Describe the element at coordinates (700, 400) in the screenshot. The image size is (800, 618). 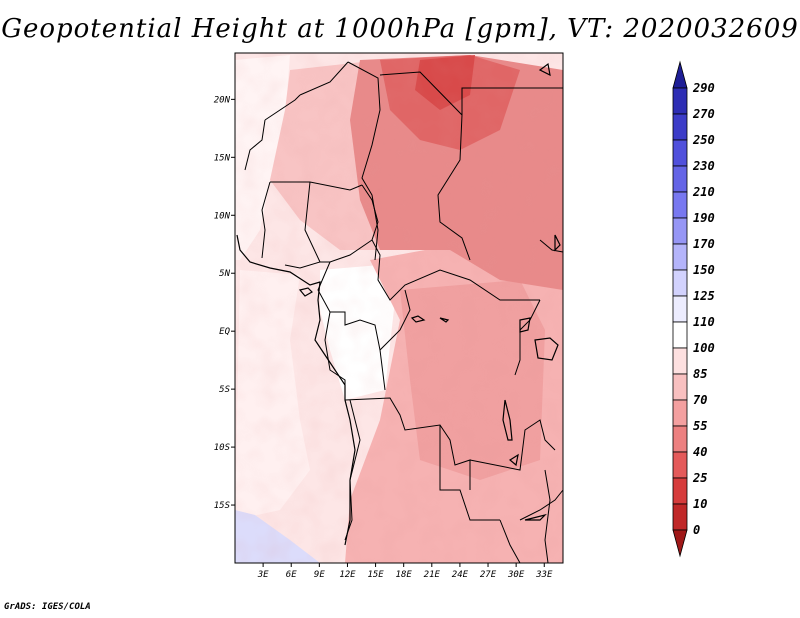
I see `colorbar-label: 70` at that location.